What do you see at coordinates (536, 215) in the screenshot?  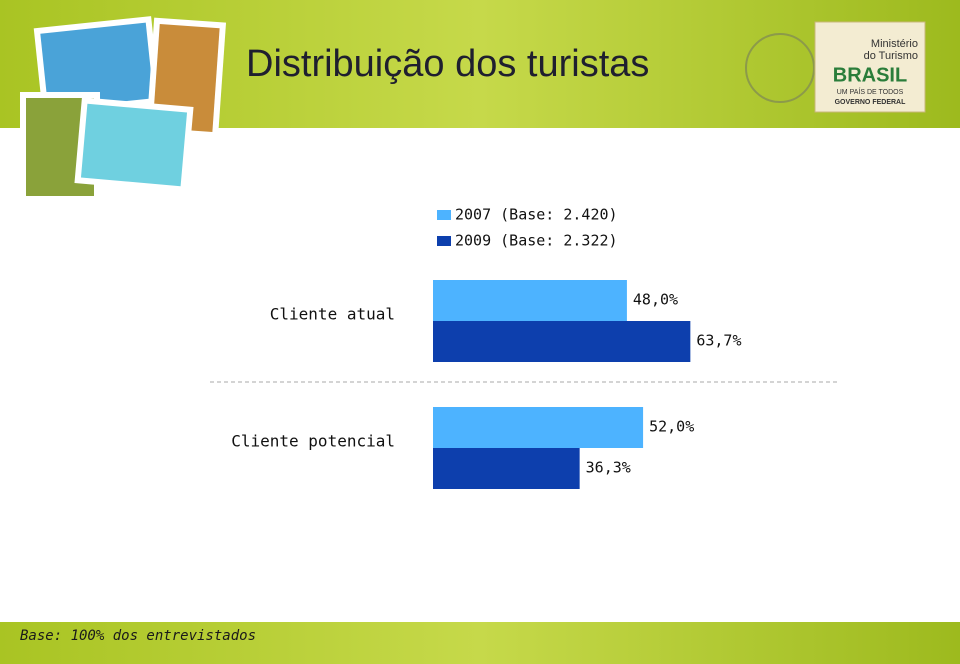 I see `legend-label: 2007 (Base: 2.420)` at bounding box center [536, 215].